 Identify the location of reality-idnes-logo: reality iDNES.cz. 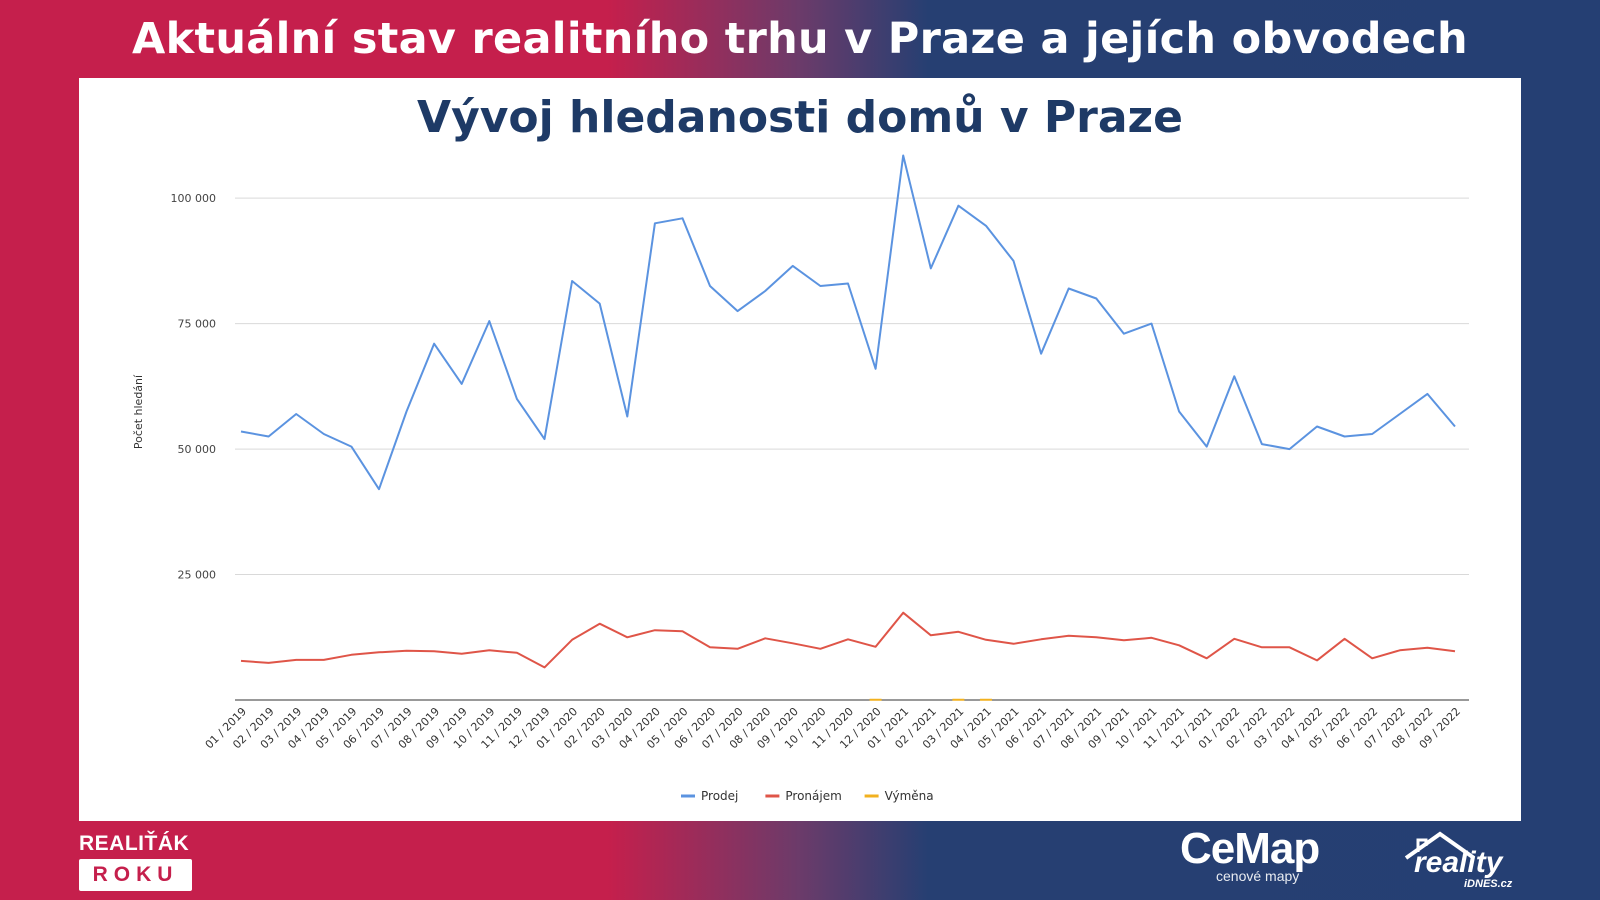
(1463, 860).